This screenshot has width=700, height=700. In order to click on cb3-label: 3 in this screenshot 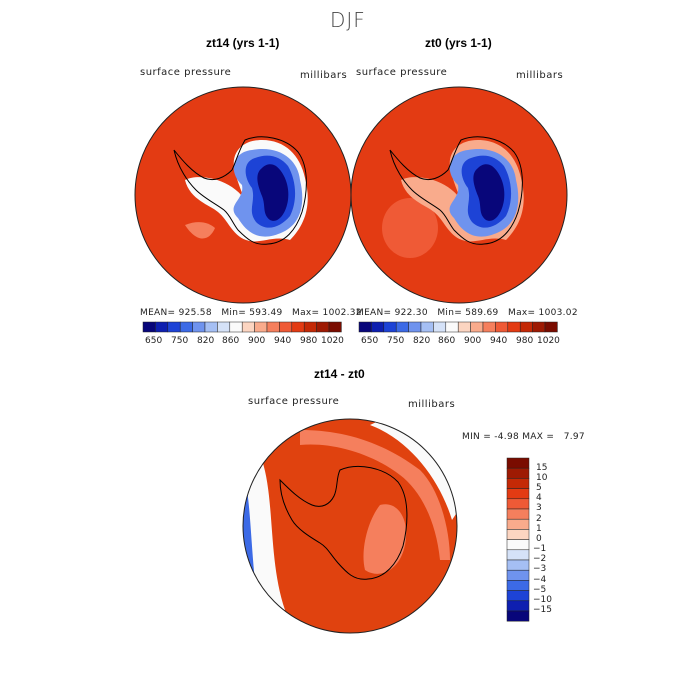, I will do `click(539, 508)`.